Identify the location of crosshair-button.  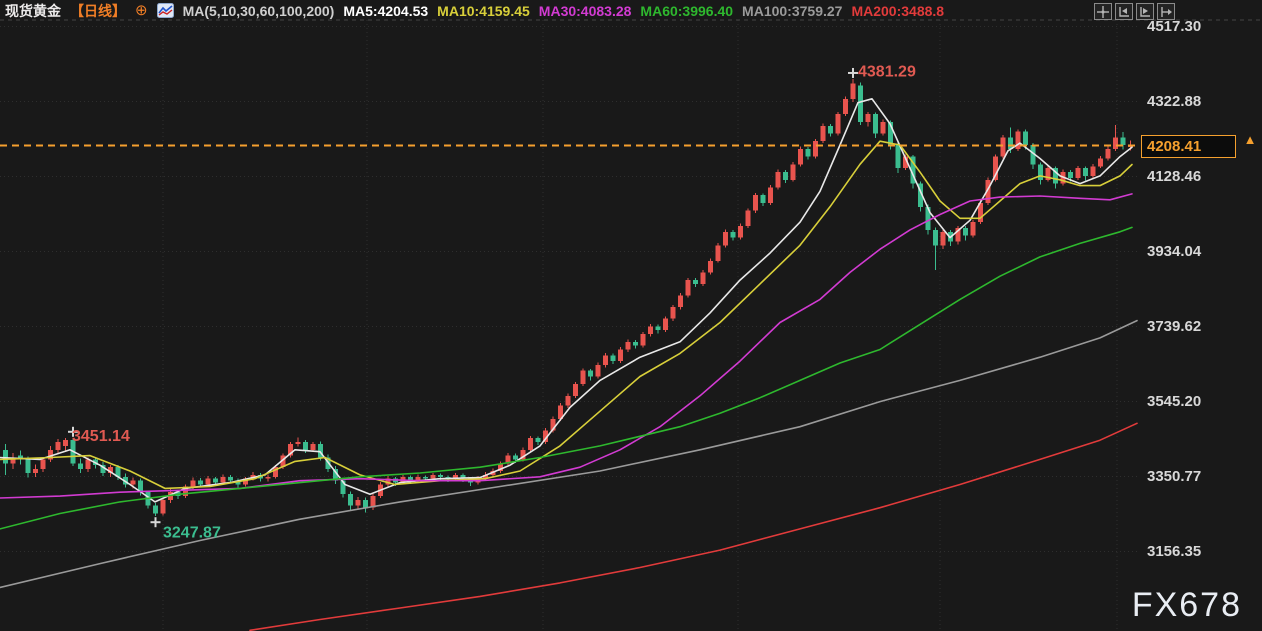
(1103, 11).